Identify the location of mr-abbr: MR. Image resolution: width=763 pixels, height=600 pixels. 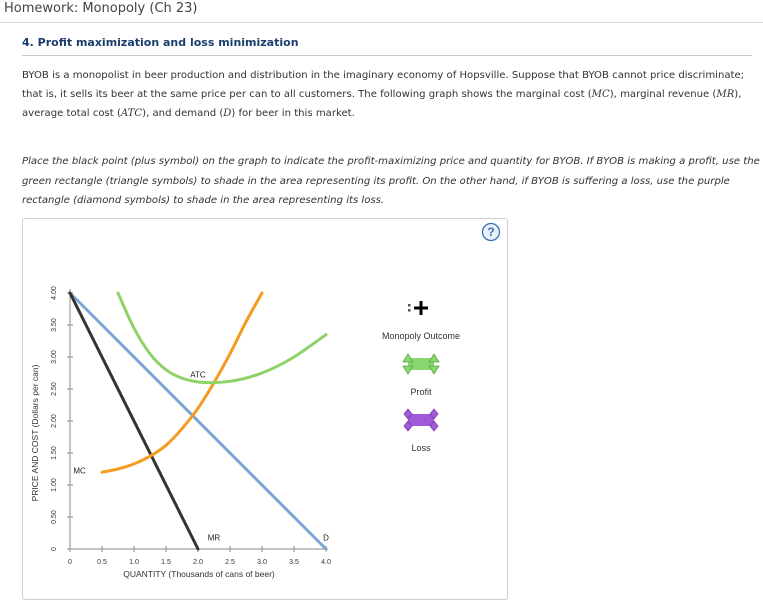
(725, 94).